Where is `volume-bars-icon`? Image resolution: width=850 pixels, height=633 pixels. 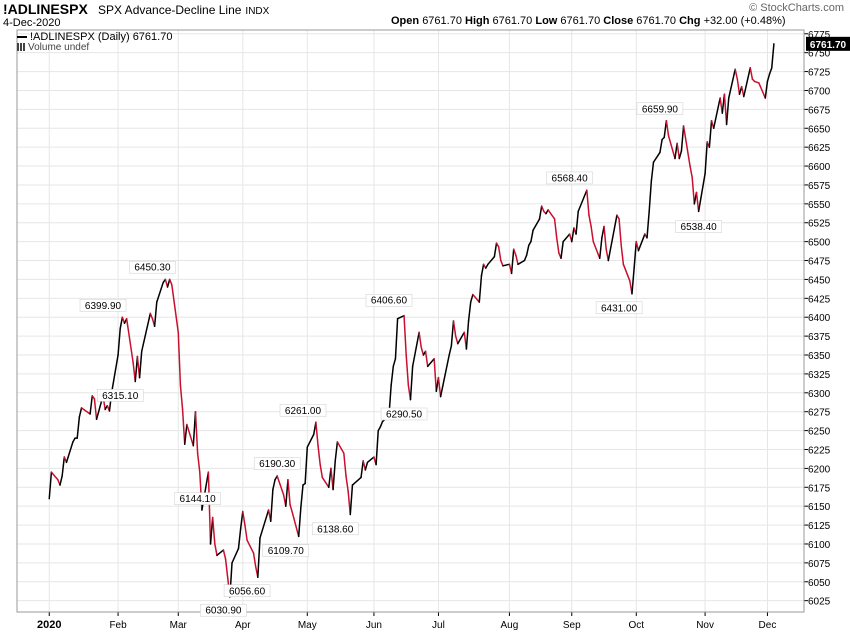
volume-bars-icon is located at coordinates (21, 47).